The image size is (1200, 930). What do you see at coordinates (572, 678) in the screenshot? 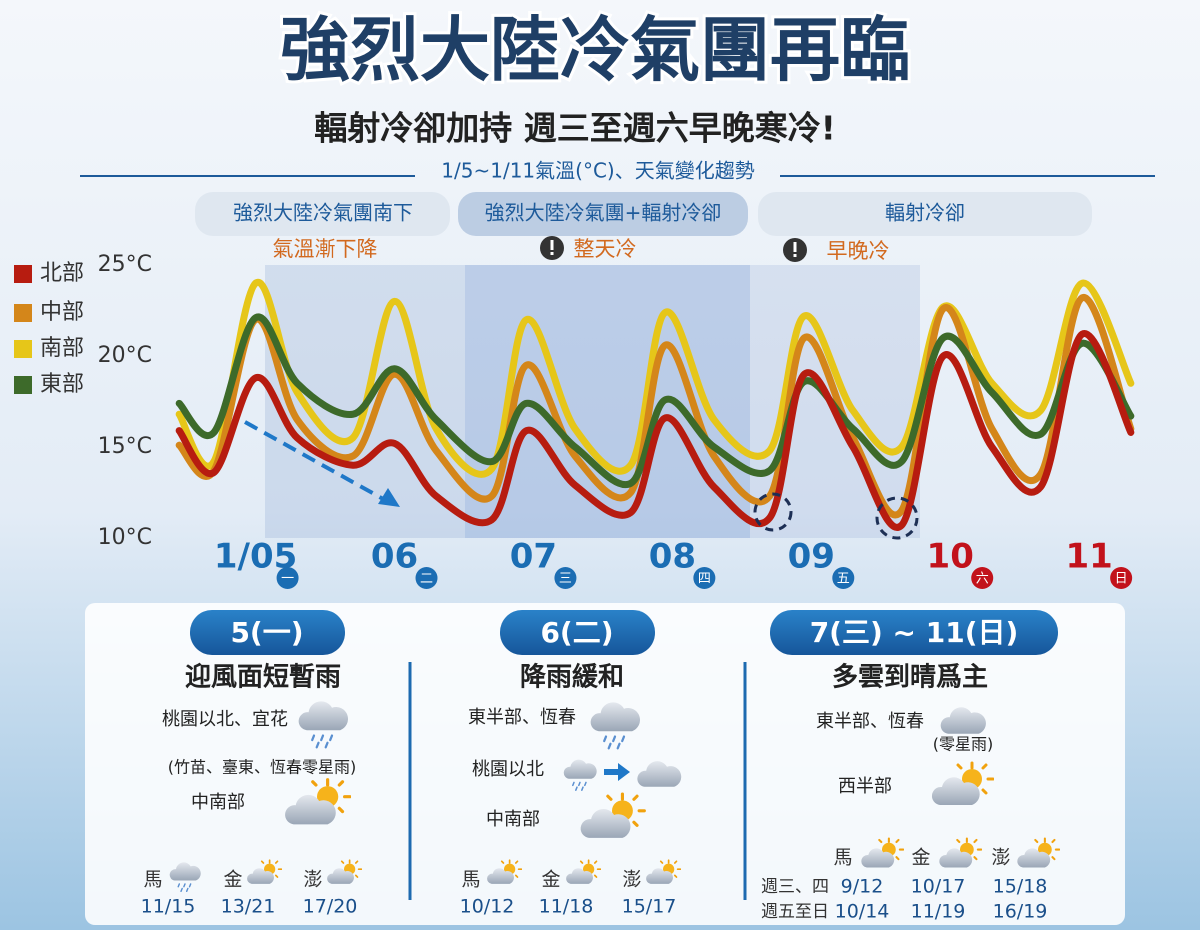
I see `headline: 降雨緩和` at bounding box center [572, 678].